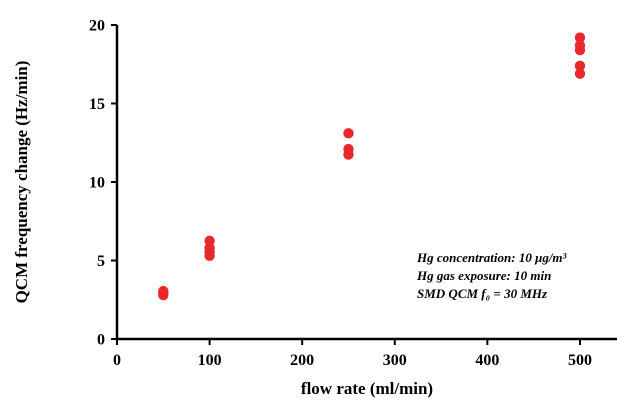 This screenshot has width=617, height=402. Describe the element at coordinates (492, 257) in the screenshot. I see `annotation-line: Hg concentration: 10 μg/m³` at that location.